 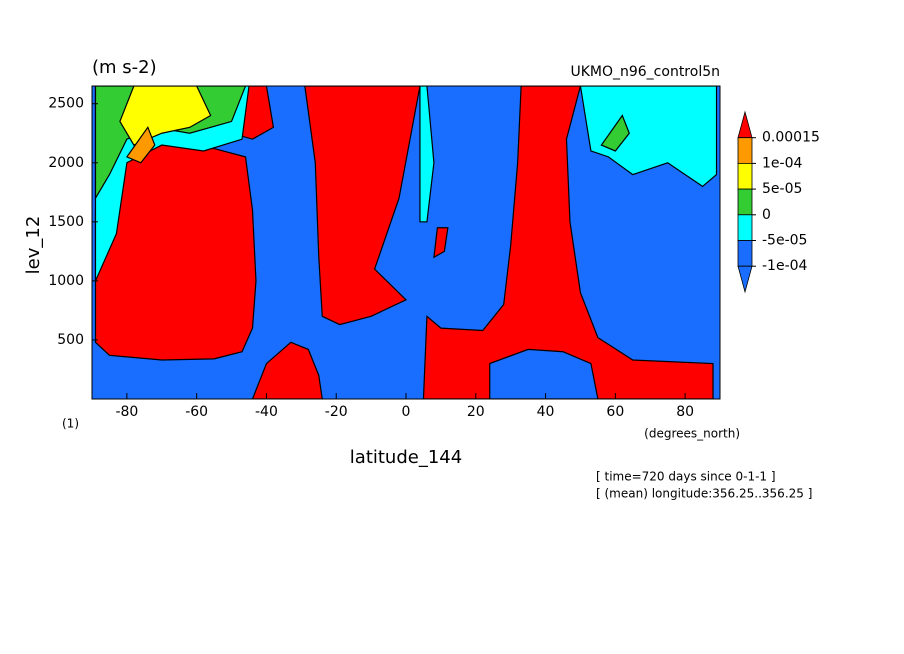 What do you see at coordinates (782, 189) in the screenshot?
I see `colorbar-label: 5e-05` at bounding box center [782, 189].